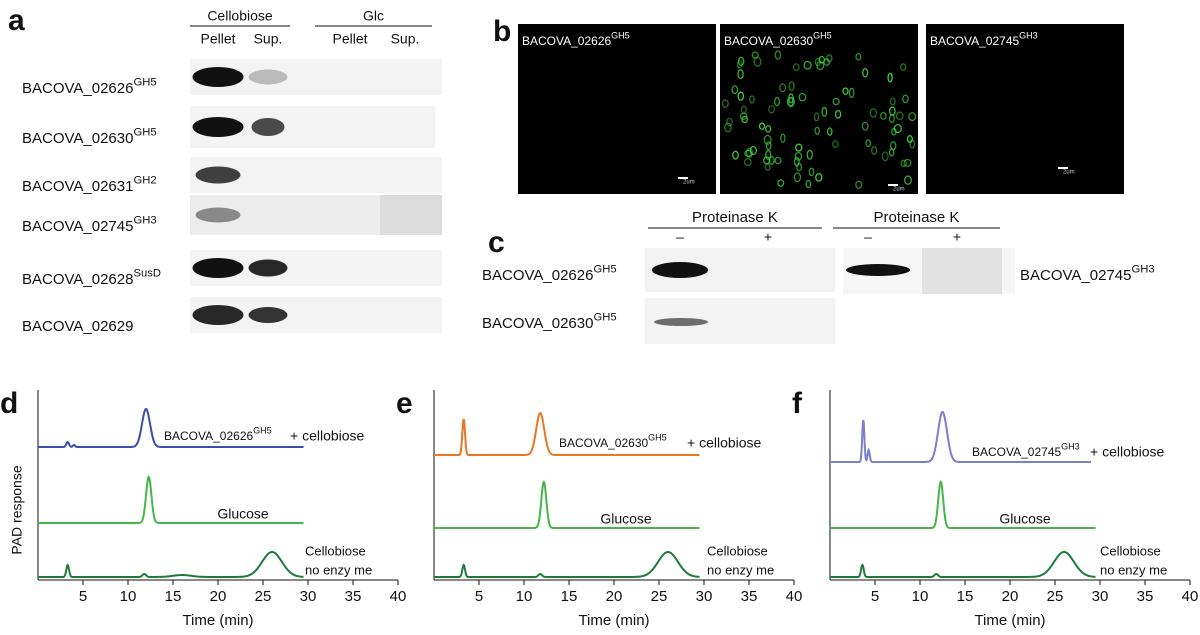  Describe the element at coordinates (797, 403) in the screenshot. I see `panel-letter: f` at that location.